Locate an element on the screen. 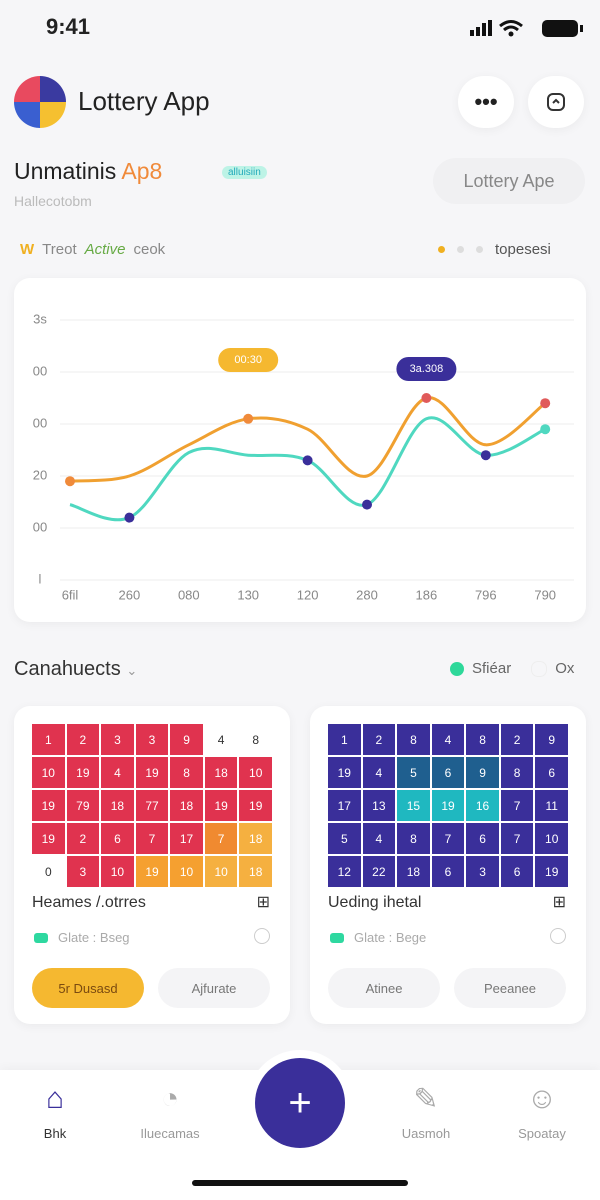 The image size is (600, 1200). nav-icon: ⌂ is located at coordinates (55, 1098).